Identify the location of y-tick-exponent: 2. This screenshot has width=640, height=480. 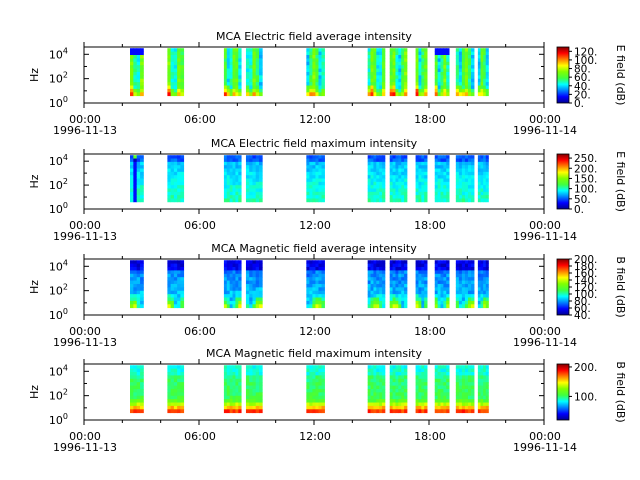
(65, 75).